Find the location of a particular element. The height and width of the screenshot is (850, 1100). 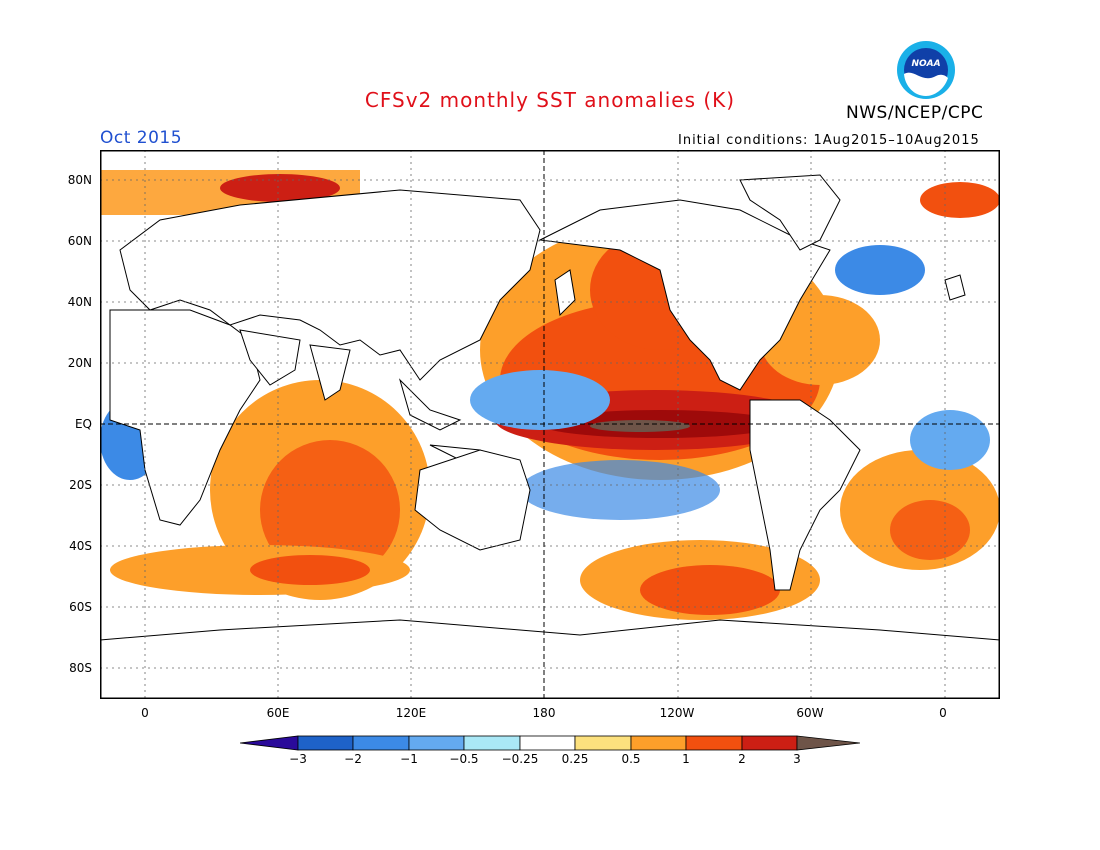

initial-conditions: Initial conditions: 1Aug2015–10Aug2015 is located at coordinates (829, 140).